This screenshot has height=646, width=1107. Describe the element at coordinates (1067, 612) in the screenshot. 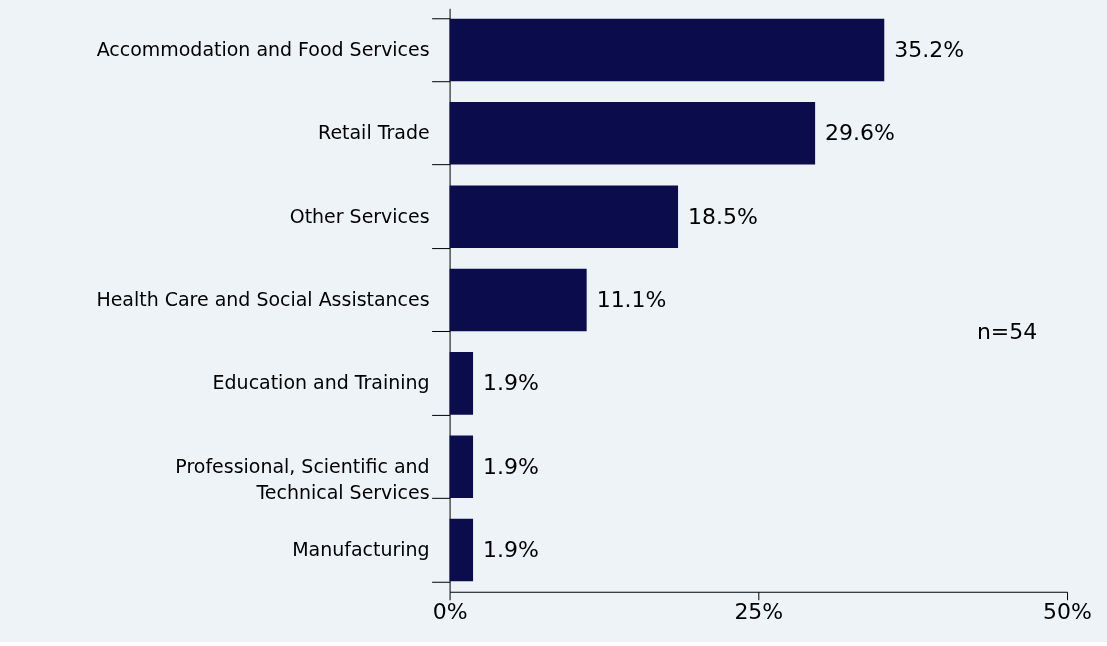

I see `x-tick-label: 50%` at that location.